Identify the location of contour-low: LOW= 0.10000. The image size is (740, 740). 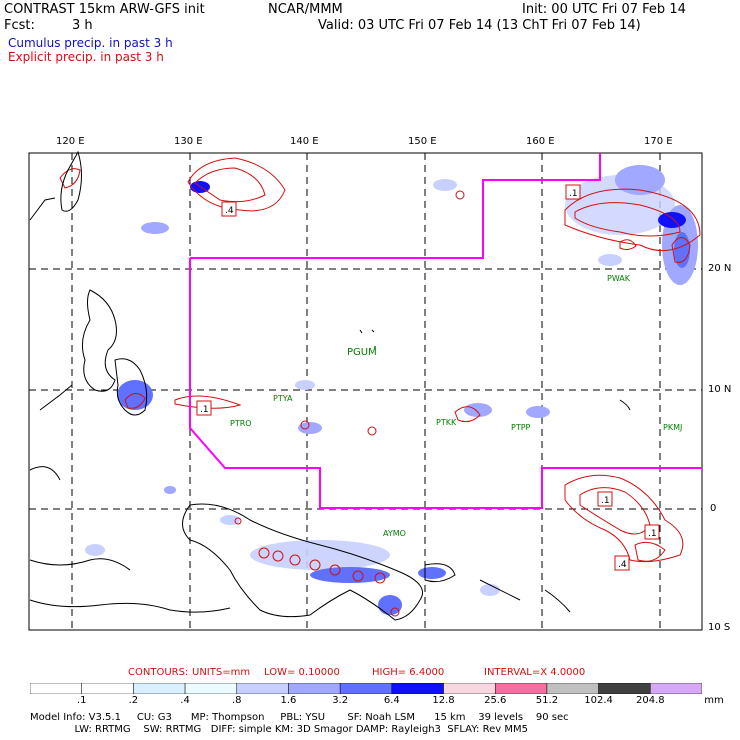
(302, 672).